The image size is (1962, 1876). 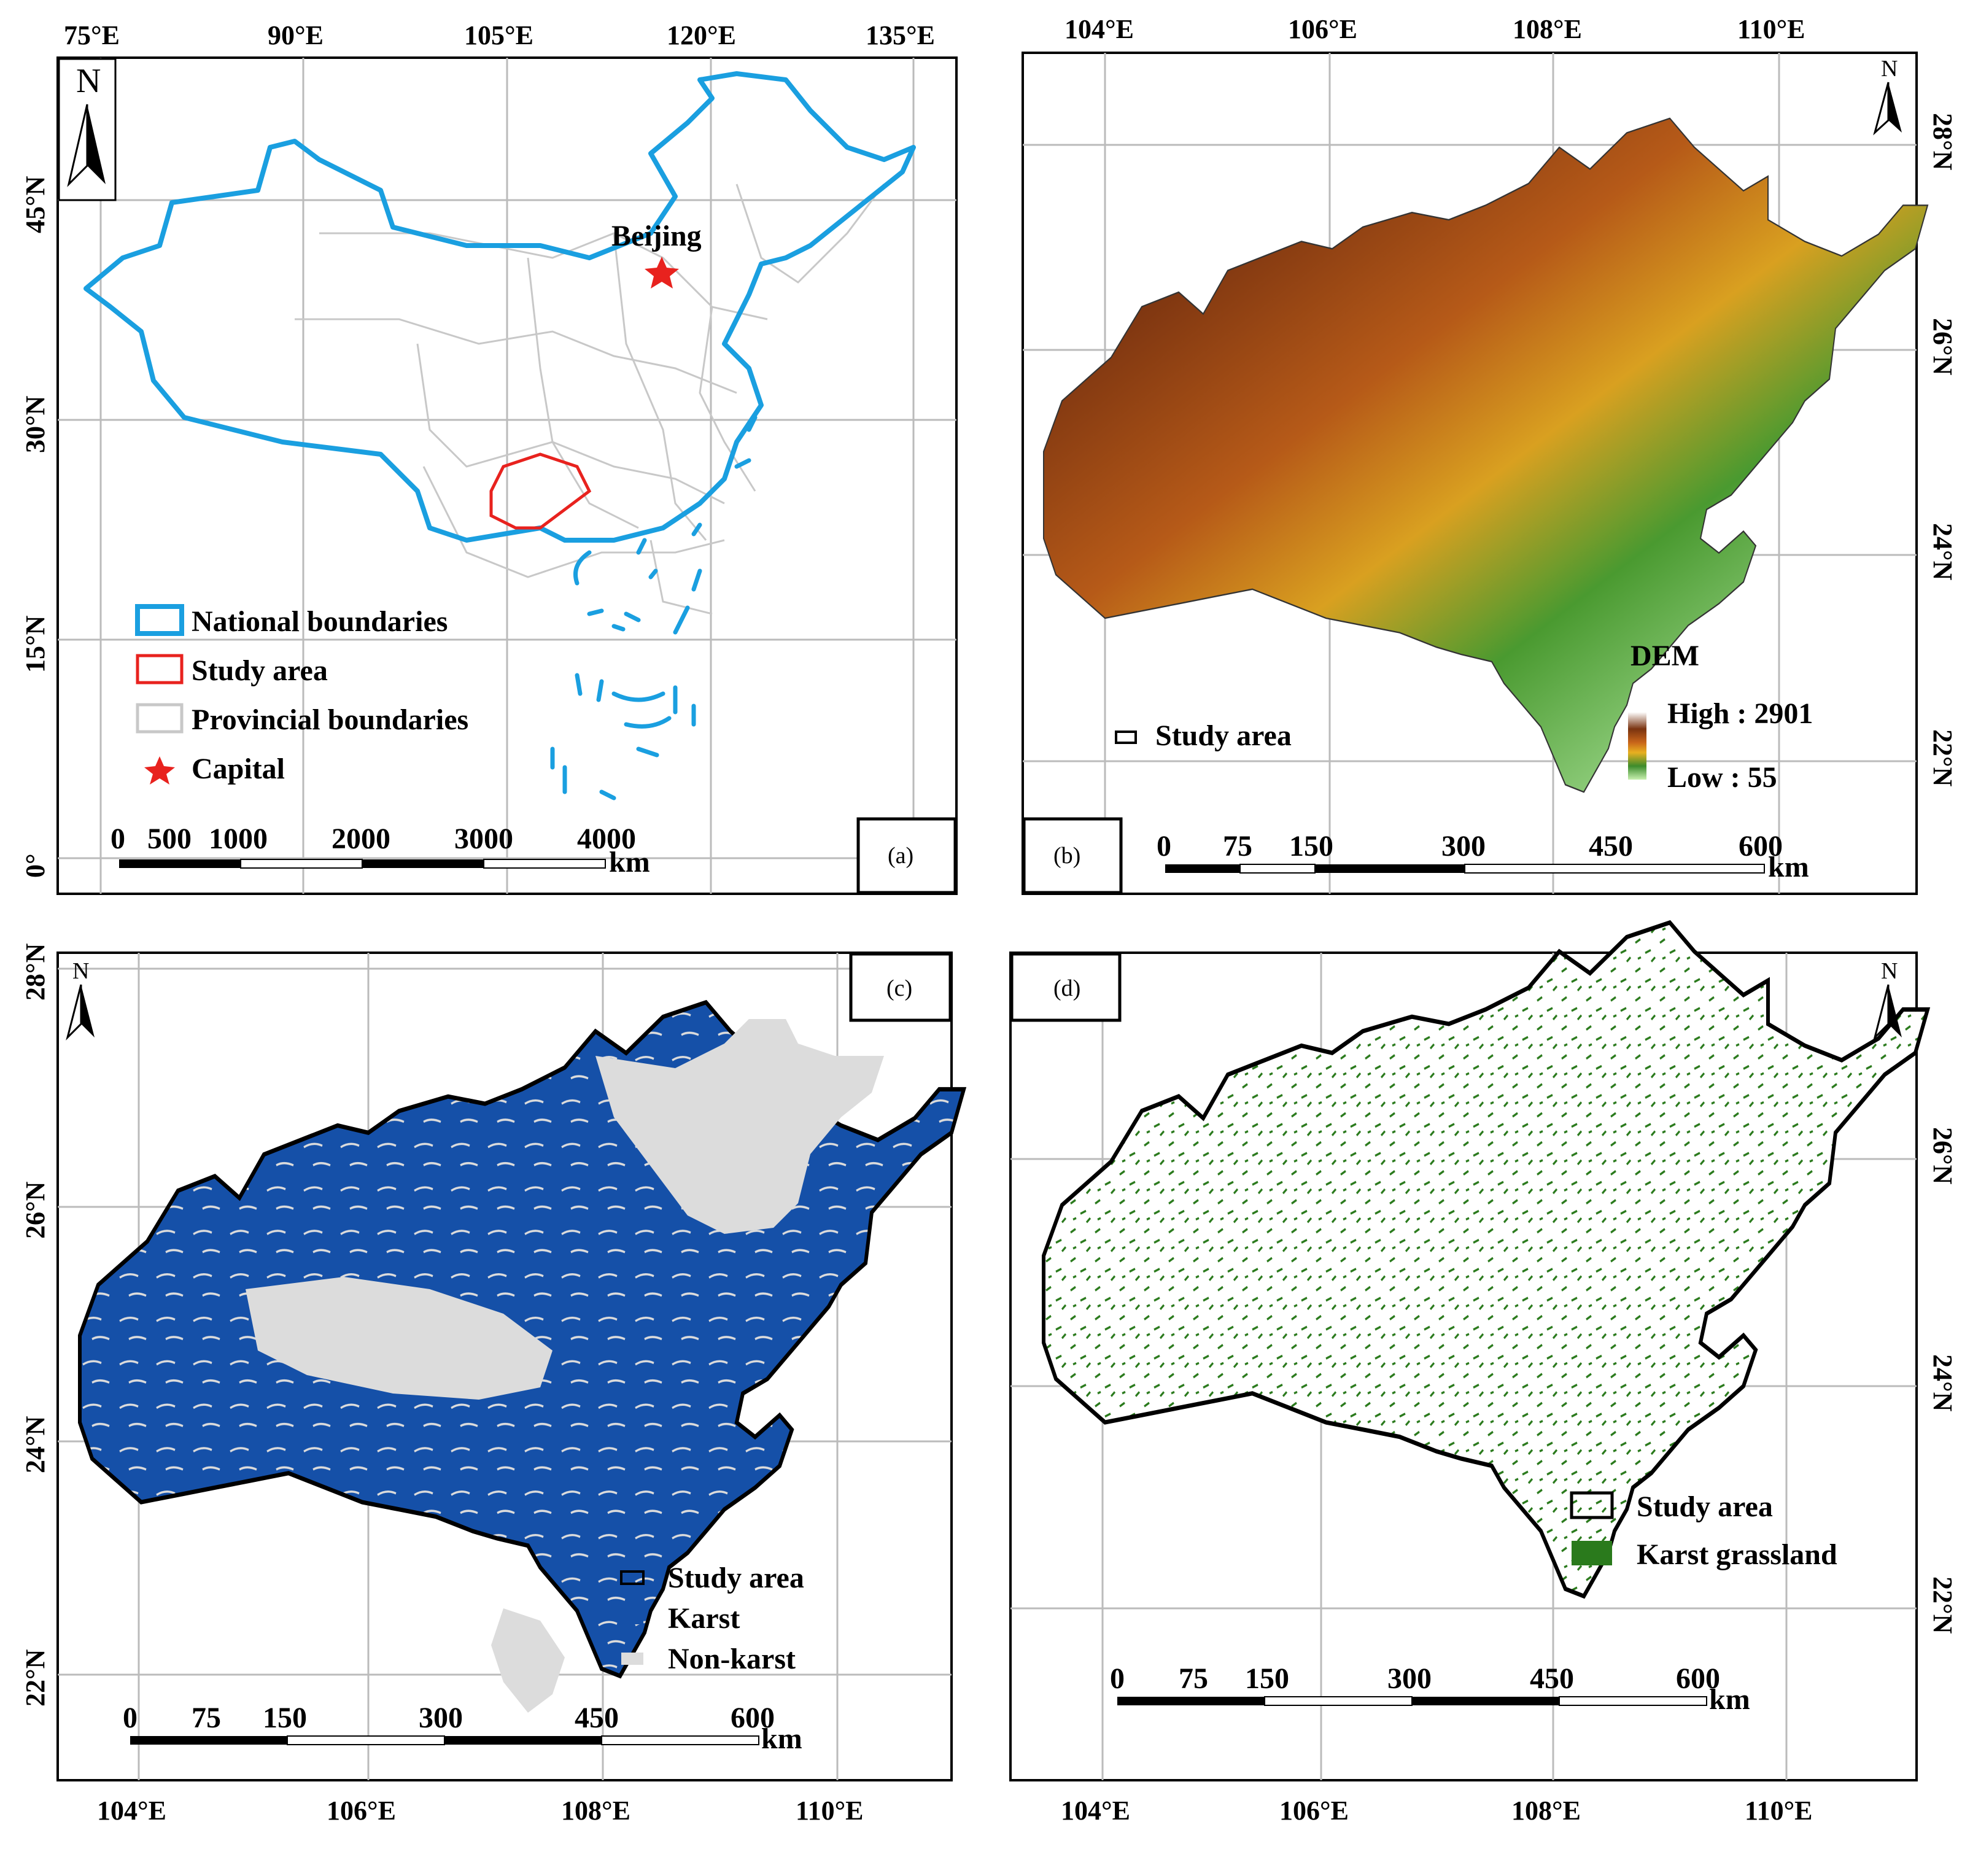 What do you see at coordinates (1943, 142) in the screenshot?
I see `svg-text: 28°N` at bounding box center [1943, 142].